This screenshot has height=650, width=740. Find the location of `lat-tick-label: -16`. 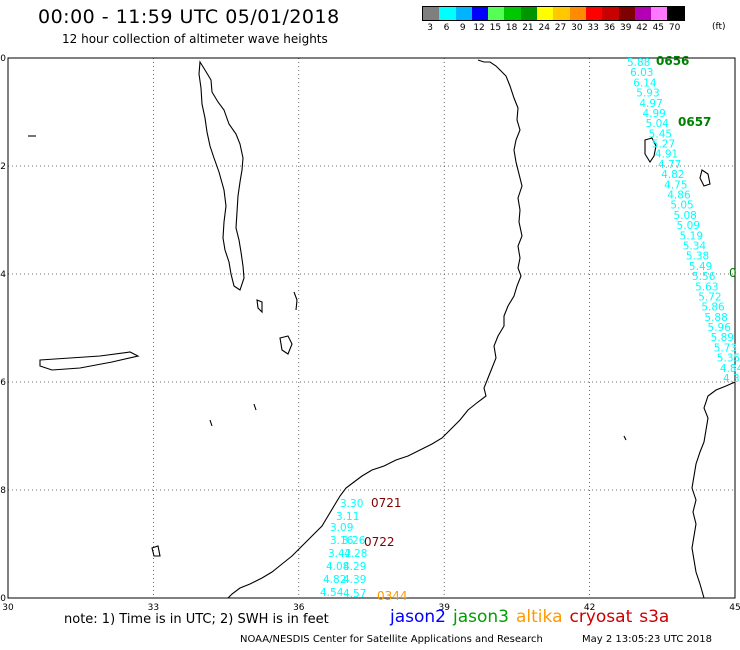

lat-tick-label: -16 is located at coordinates (3, 383).